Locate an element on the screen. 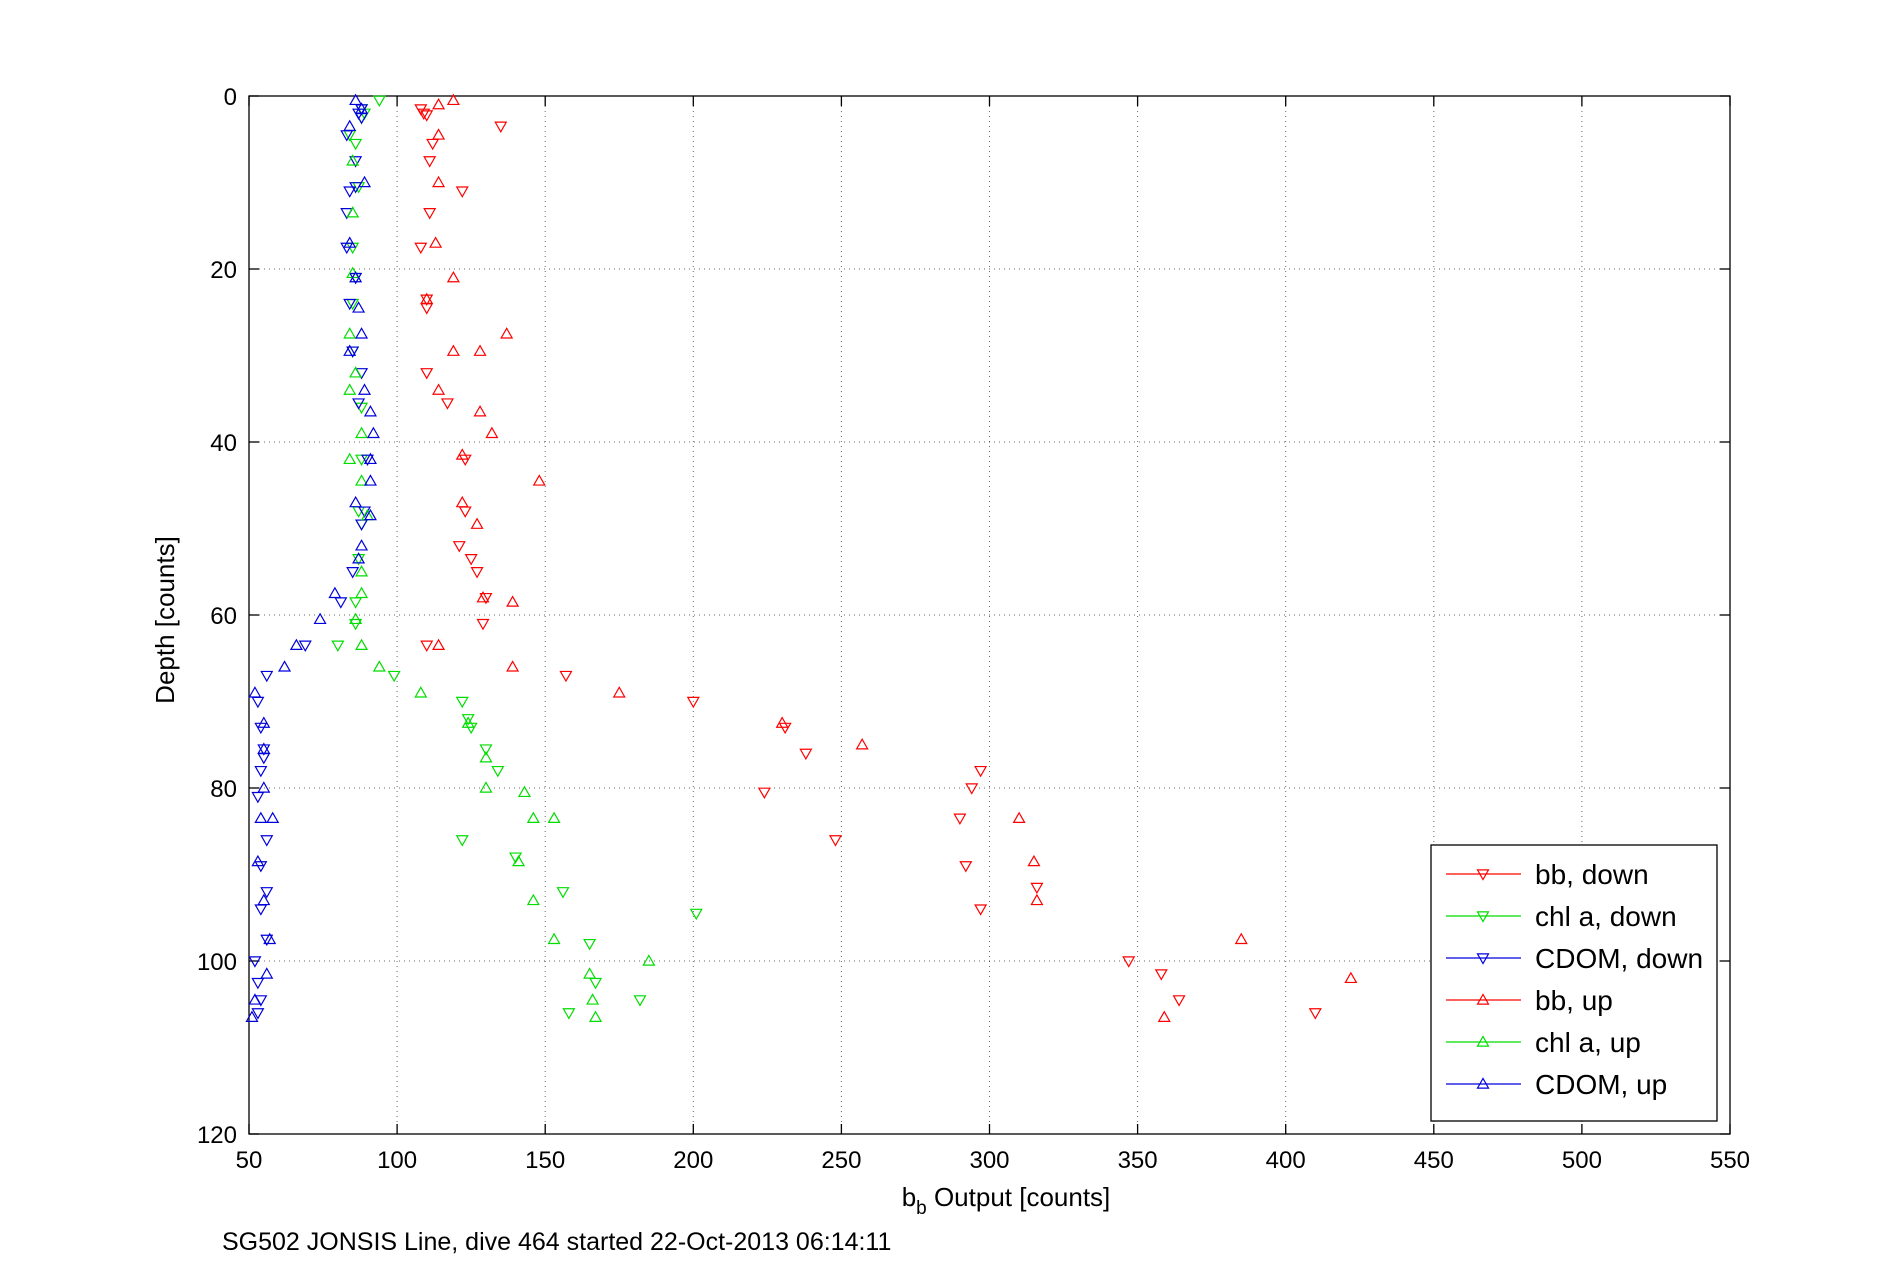 The height and width of the screenshot is (1262, 1891). x-tick-label: 150 is located at coordinates (545, 1160).